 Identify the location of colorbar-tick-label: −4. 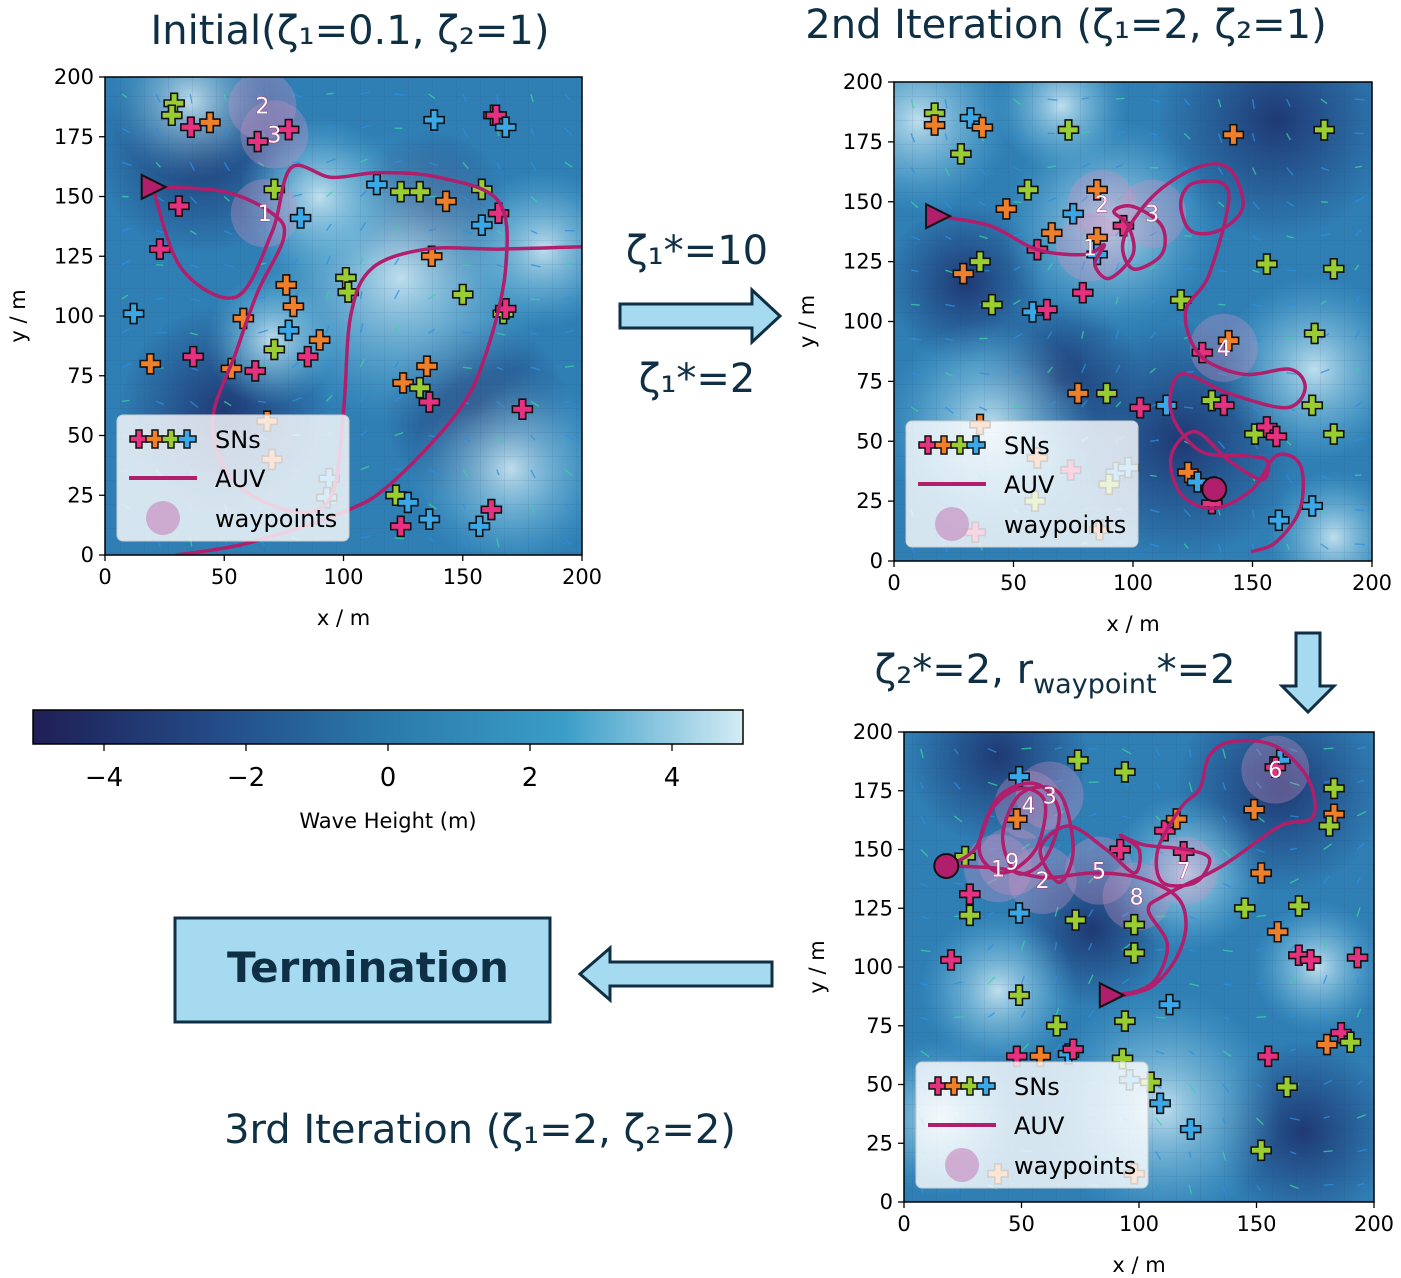
(104, 778).